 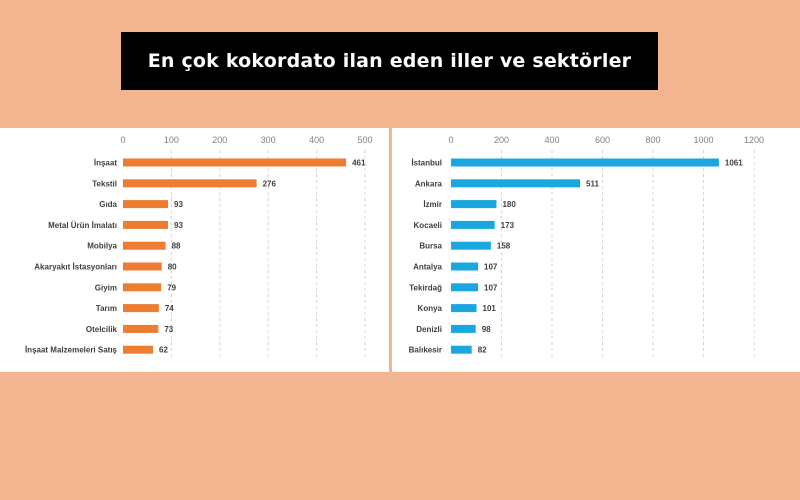 I want to click on sector-category-label: Giyim, so click(x=106, y=287).